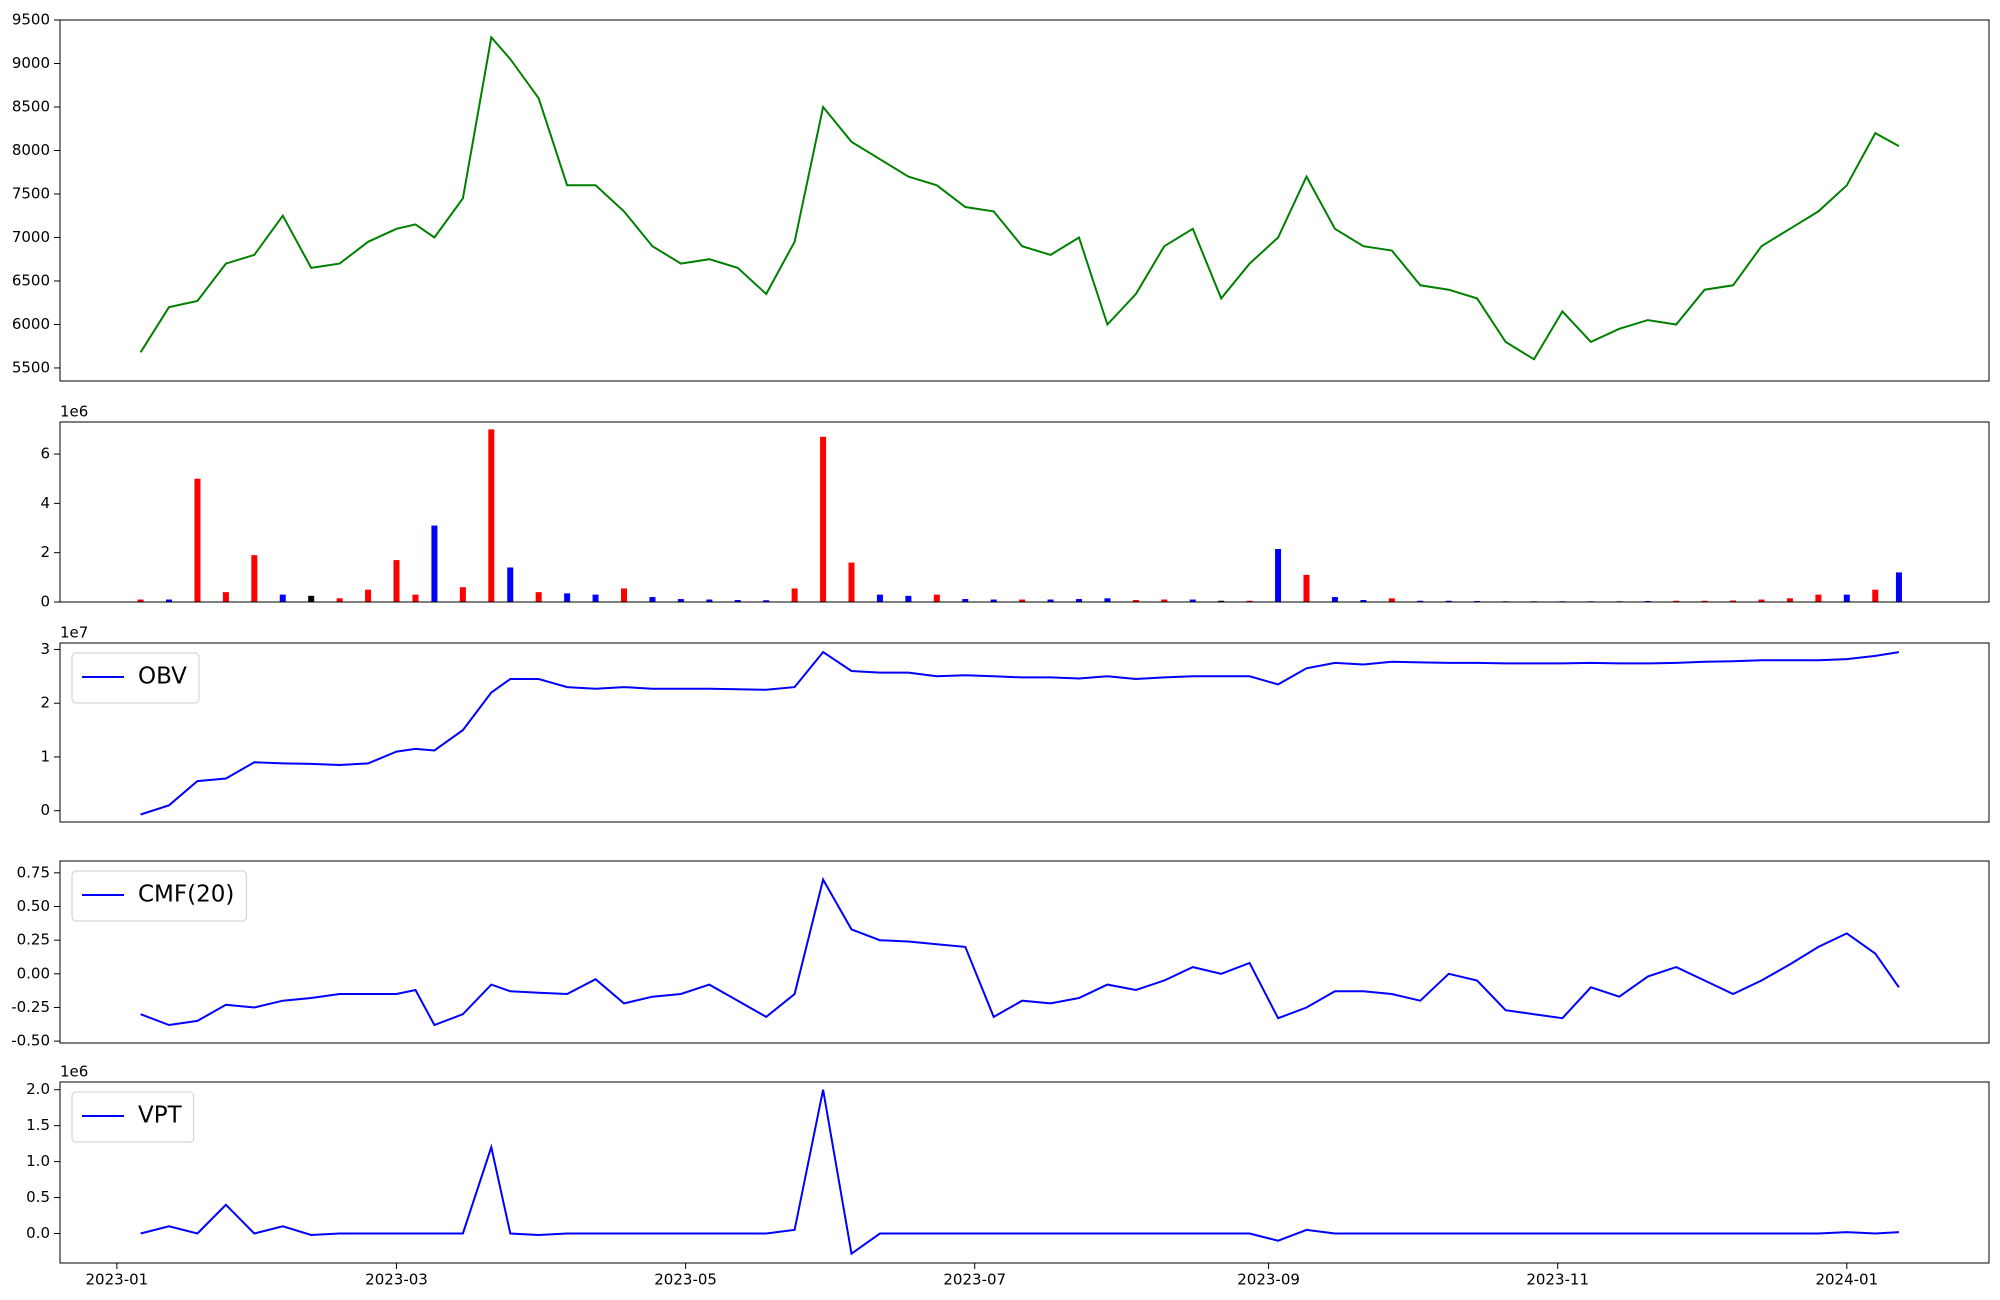 Image resolution: width=2000 pixels, height=1300 pixels. I want to click on legend-label: VPT, so click(160, 1116).